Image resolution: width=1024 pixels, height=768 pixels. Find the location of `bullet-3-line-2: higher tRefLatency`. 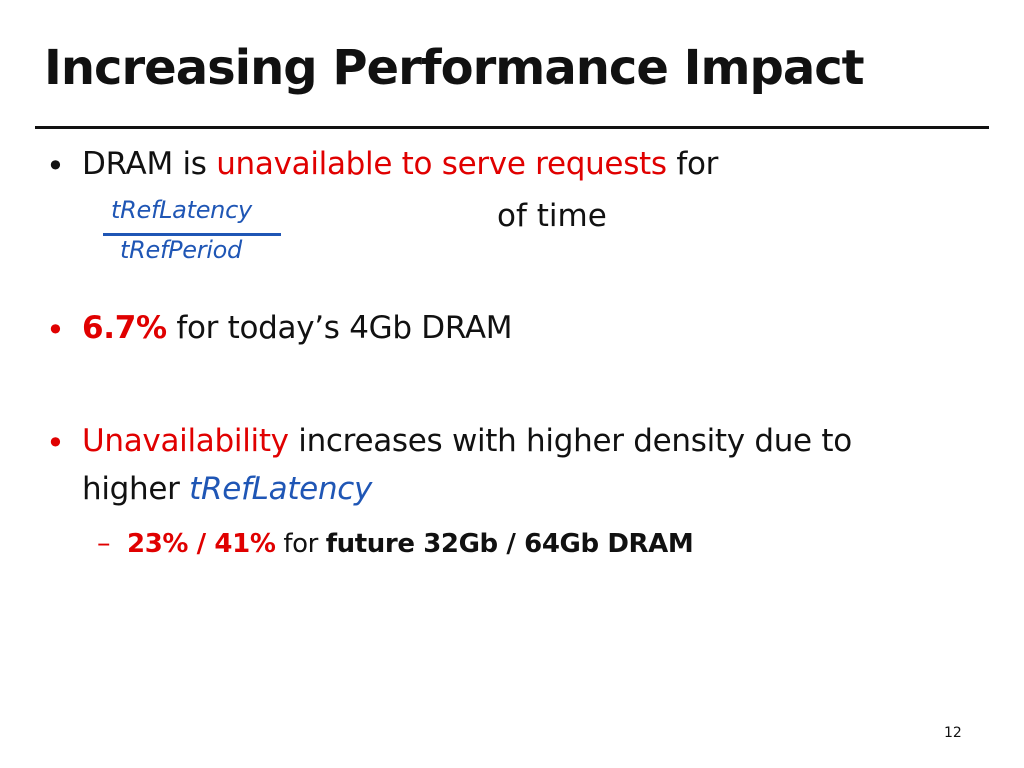

bullet-3-line-2: higher tRefLatency is located at coordinates (227, 489).